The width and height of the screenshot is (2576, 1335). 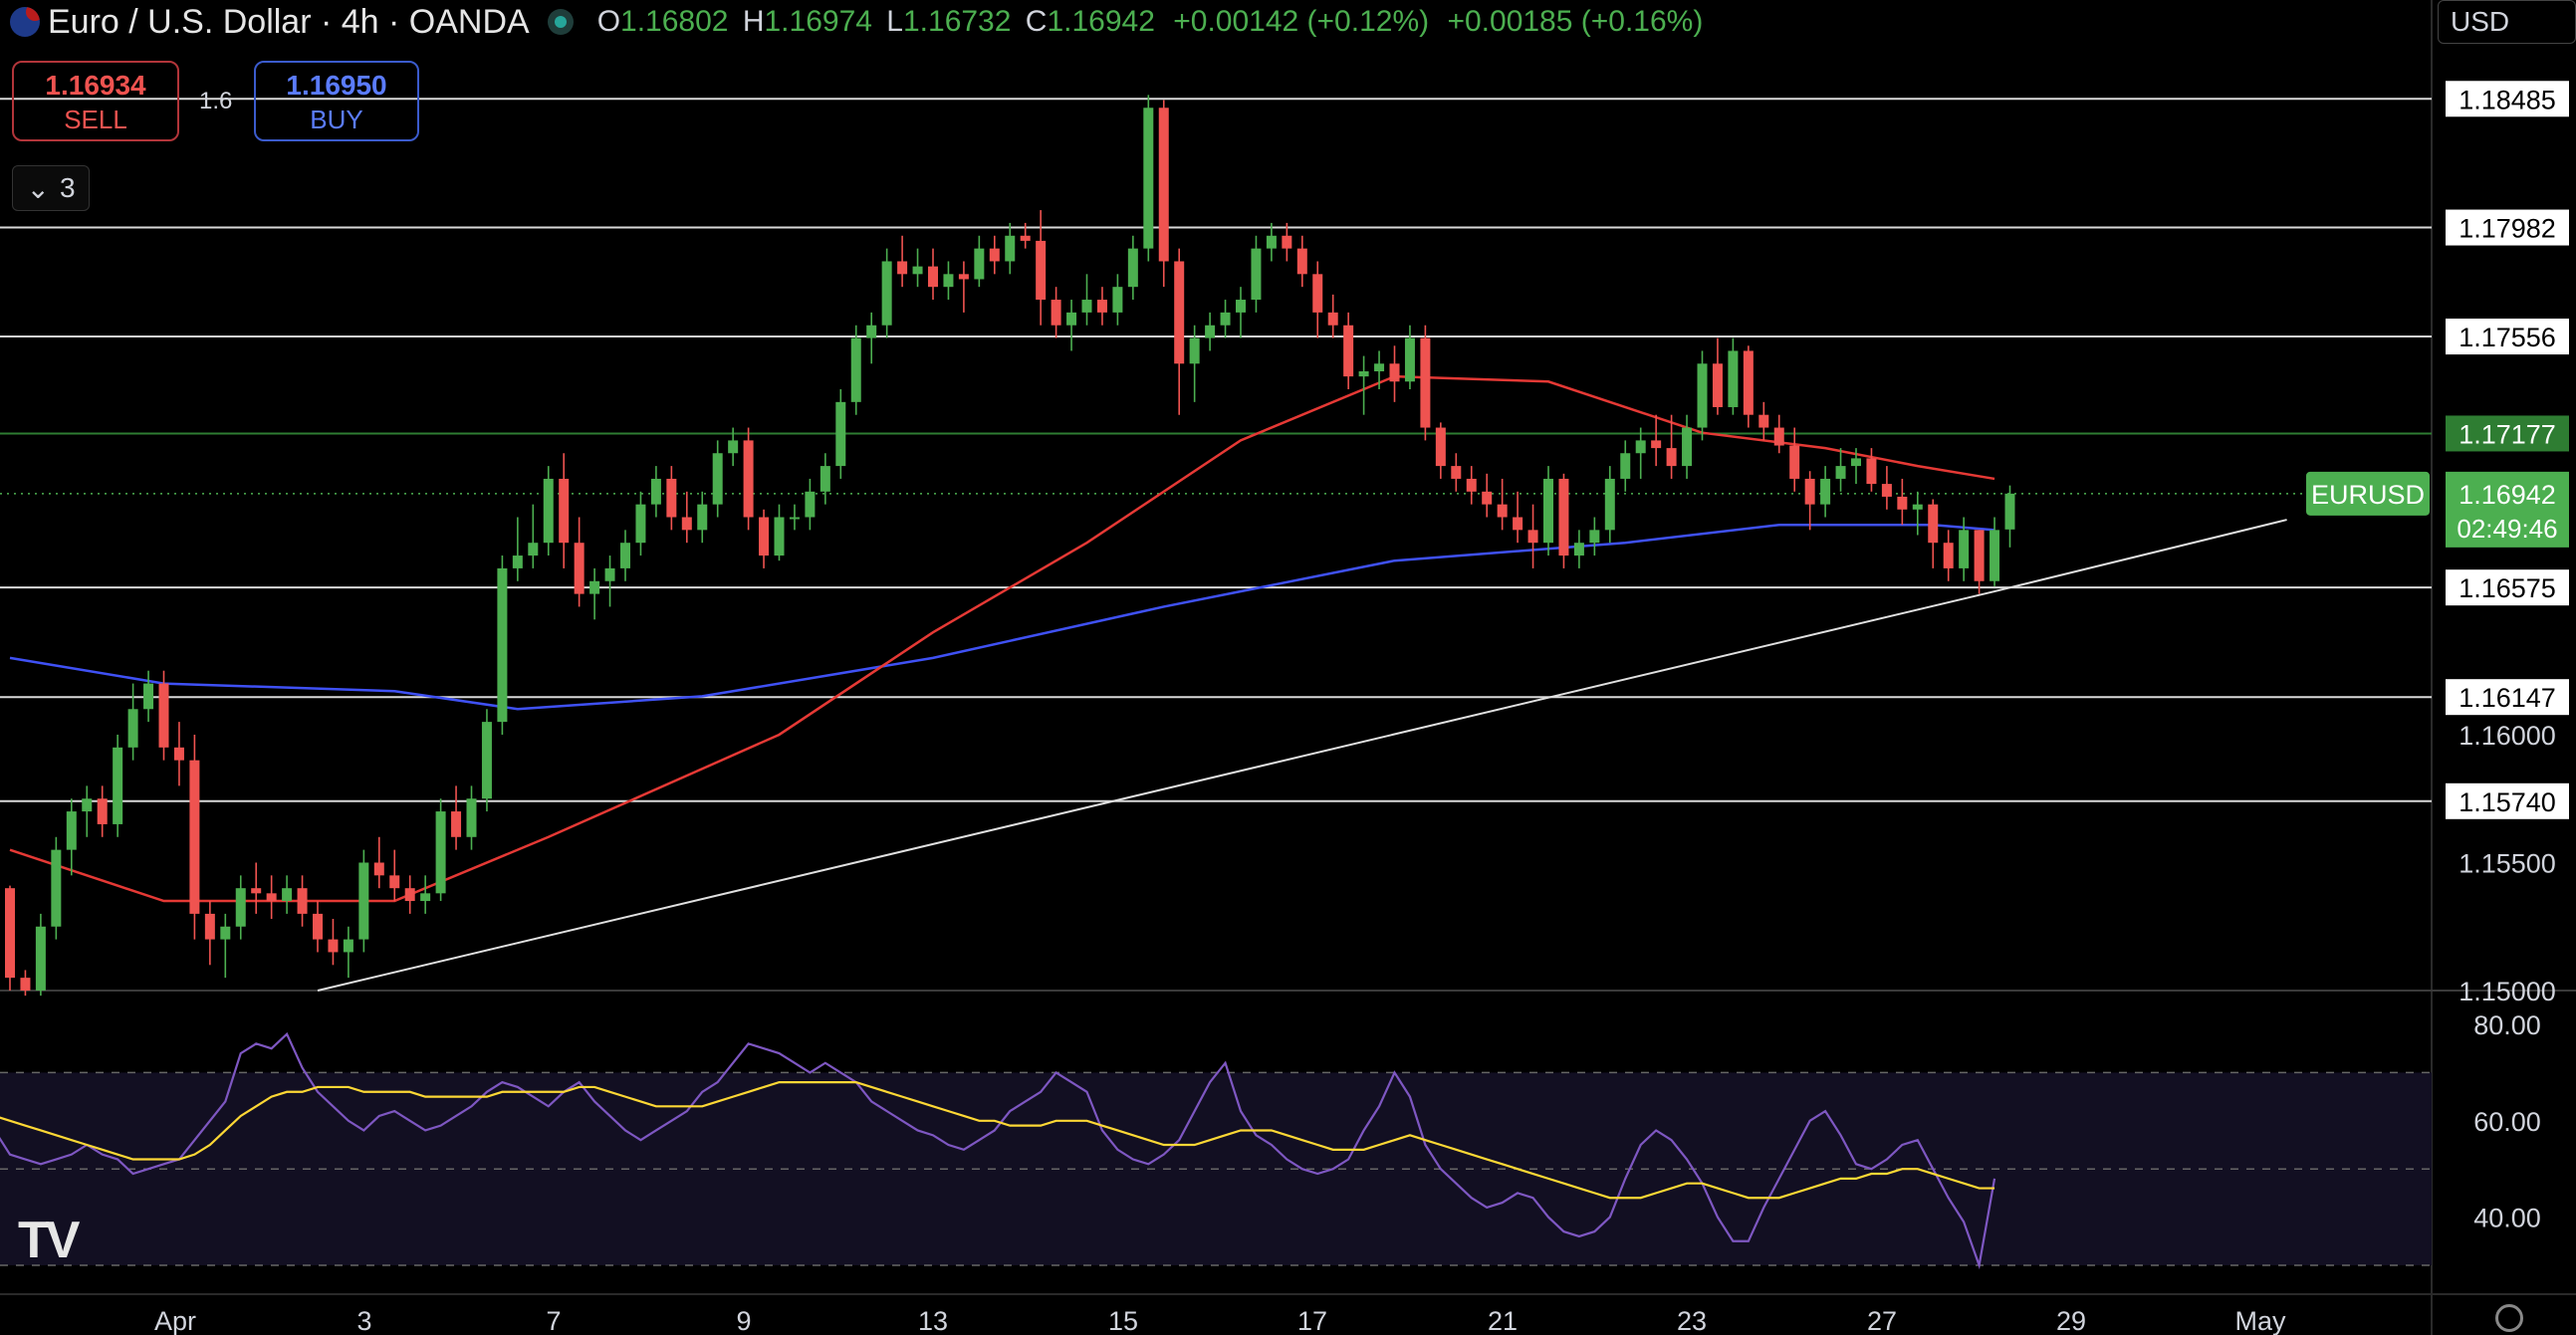 What do you see at coordinates (2509, 1318) in the screenshot?
I see `settings-gear-icon` at bounding box center [2509, 1318].